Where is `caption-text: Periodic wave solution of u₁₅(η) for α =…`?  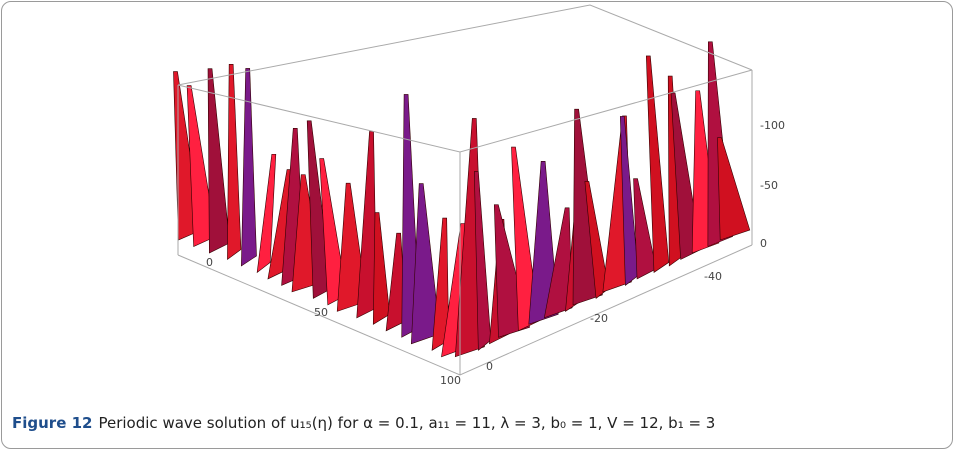
caption-text: Periodic wave solution of u₁₅(η) for α =… is located at coordinates (407, 423).